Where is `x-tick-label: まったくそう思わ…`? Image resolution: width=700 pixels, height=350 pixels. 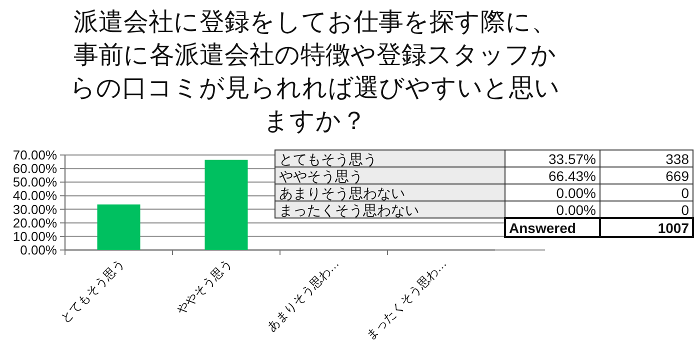 x-tick-label: まったくそう思わ… is located at coordinates (406, 299).